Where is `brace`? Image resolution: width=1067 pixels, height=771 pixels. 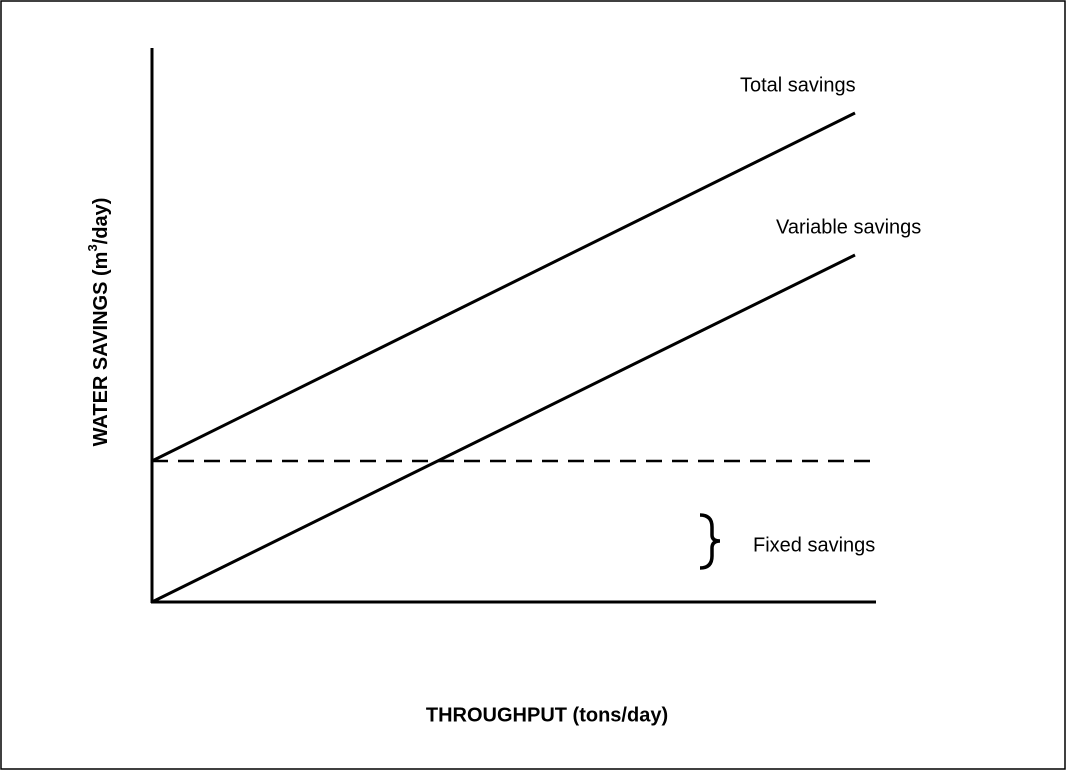 brace is located at coordinates (710, 541).